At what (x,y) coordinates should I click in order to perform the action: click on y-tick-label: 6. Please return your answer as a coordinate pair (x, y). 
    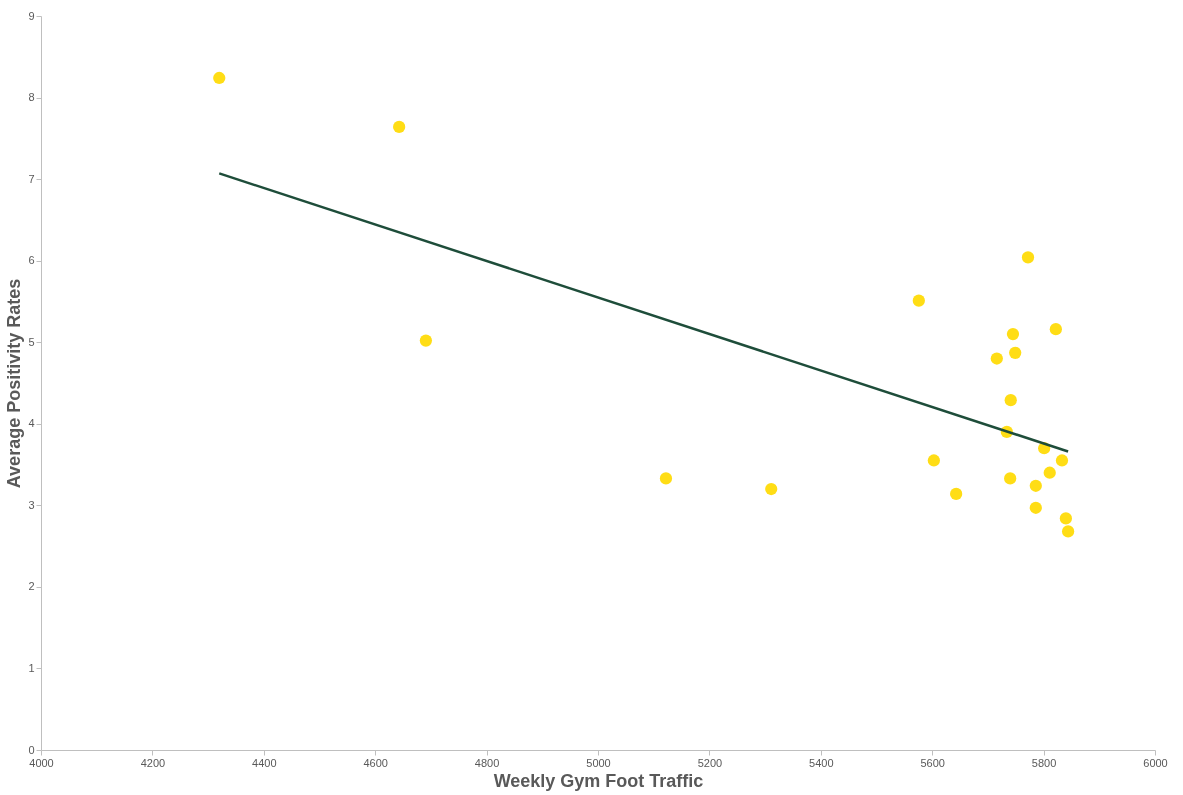
    Looking at the image, I should click on (31, 260).